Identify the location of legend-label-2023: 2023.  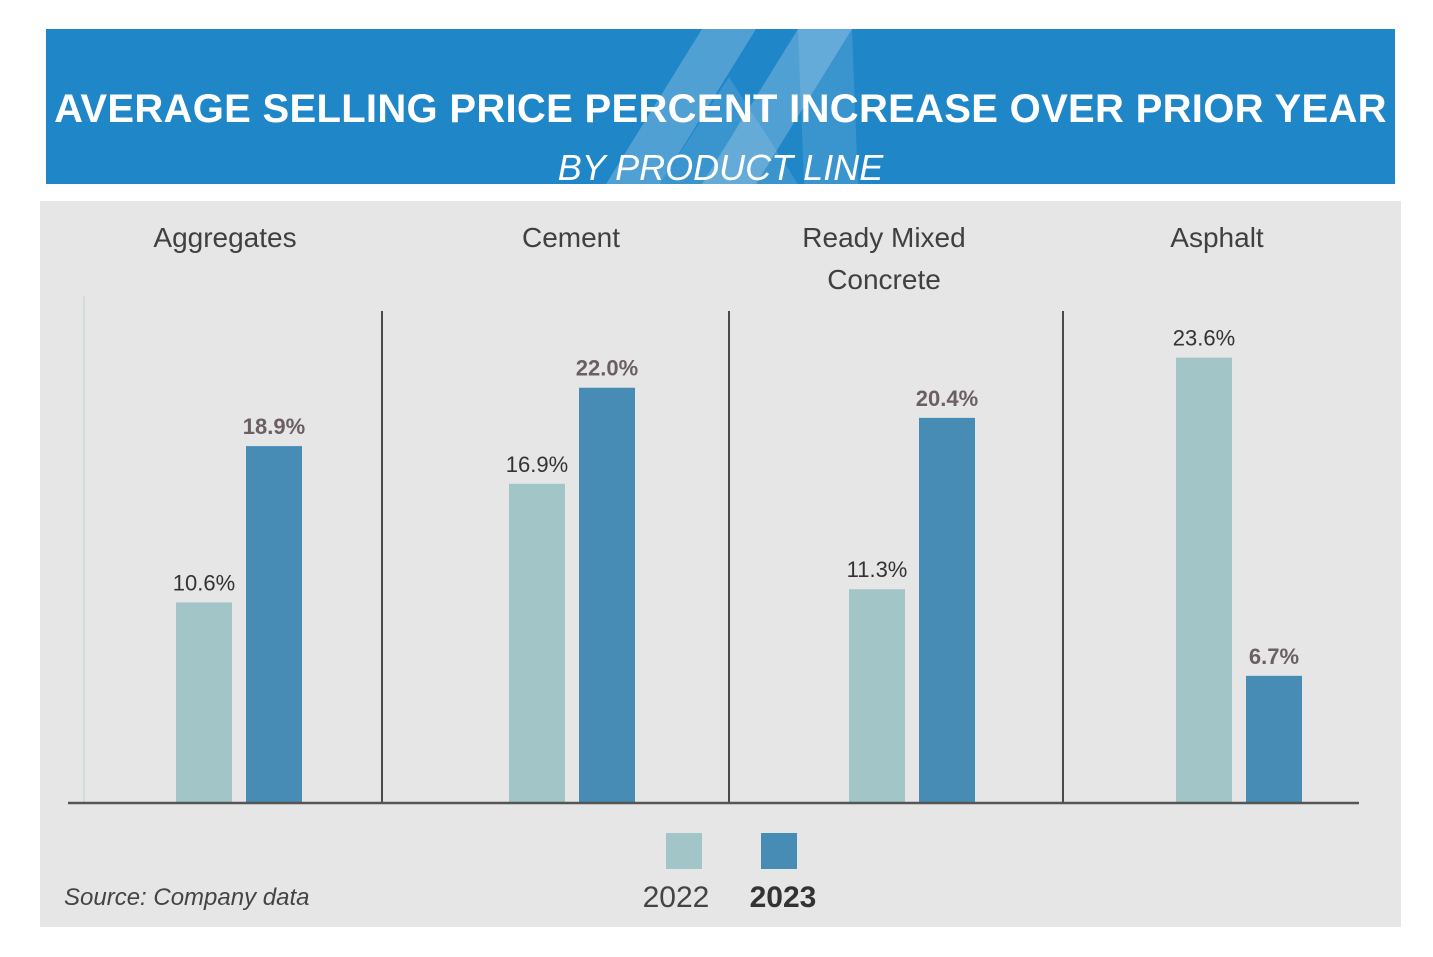
(783, 897).